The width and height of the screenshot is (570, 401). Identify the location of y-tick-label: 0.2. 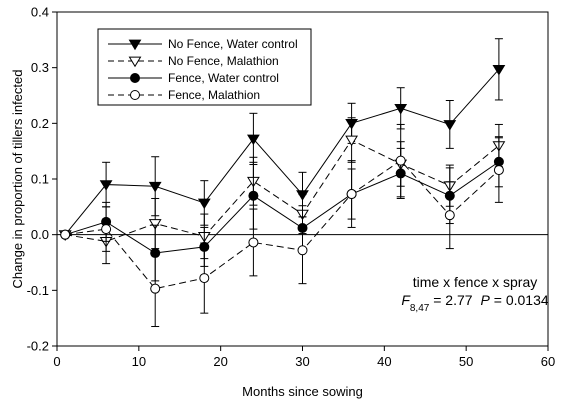
(40, 123).